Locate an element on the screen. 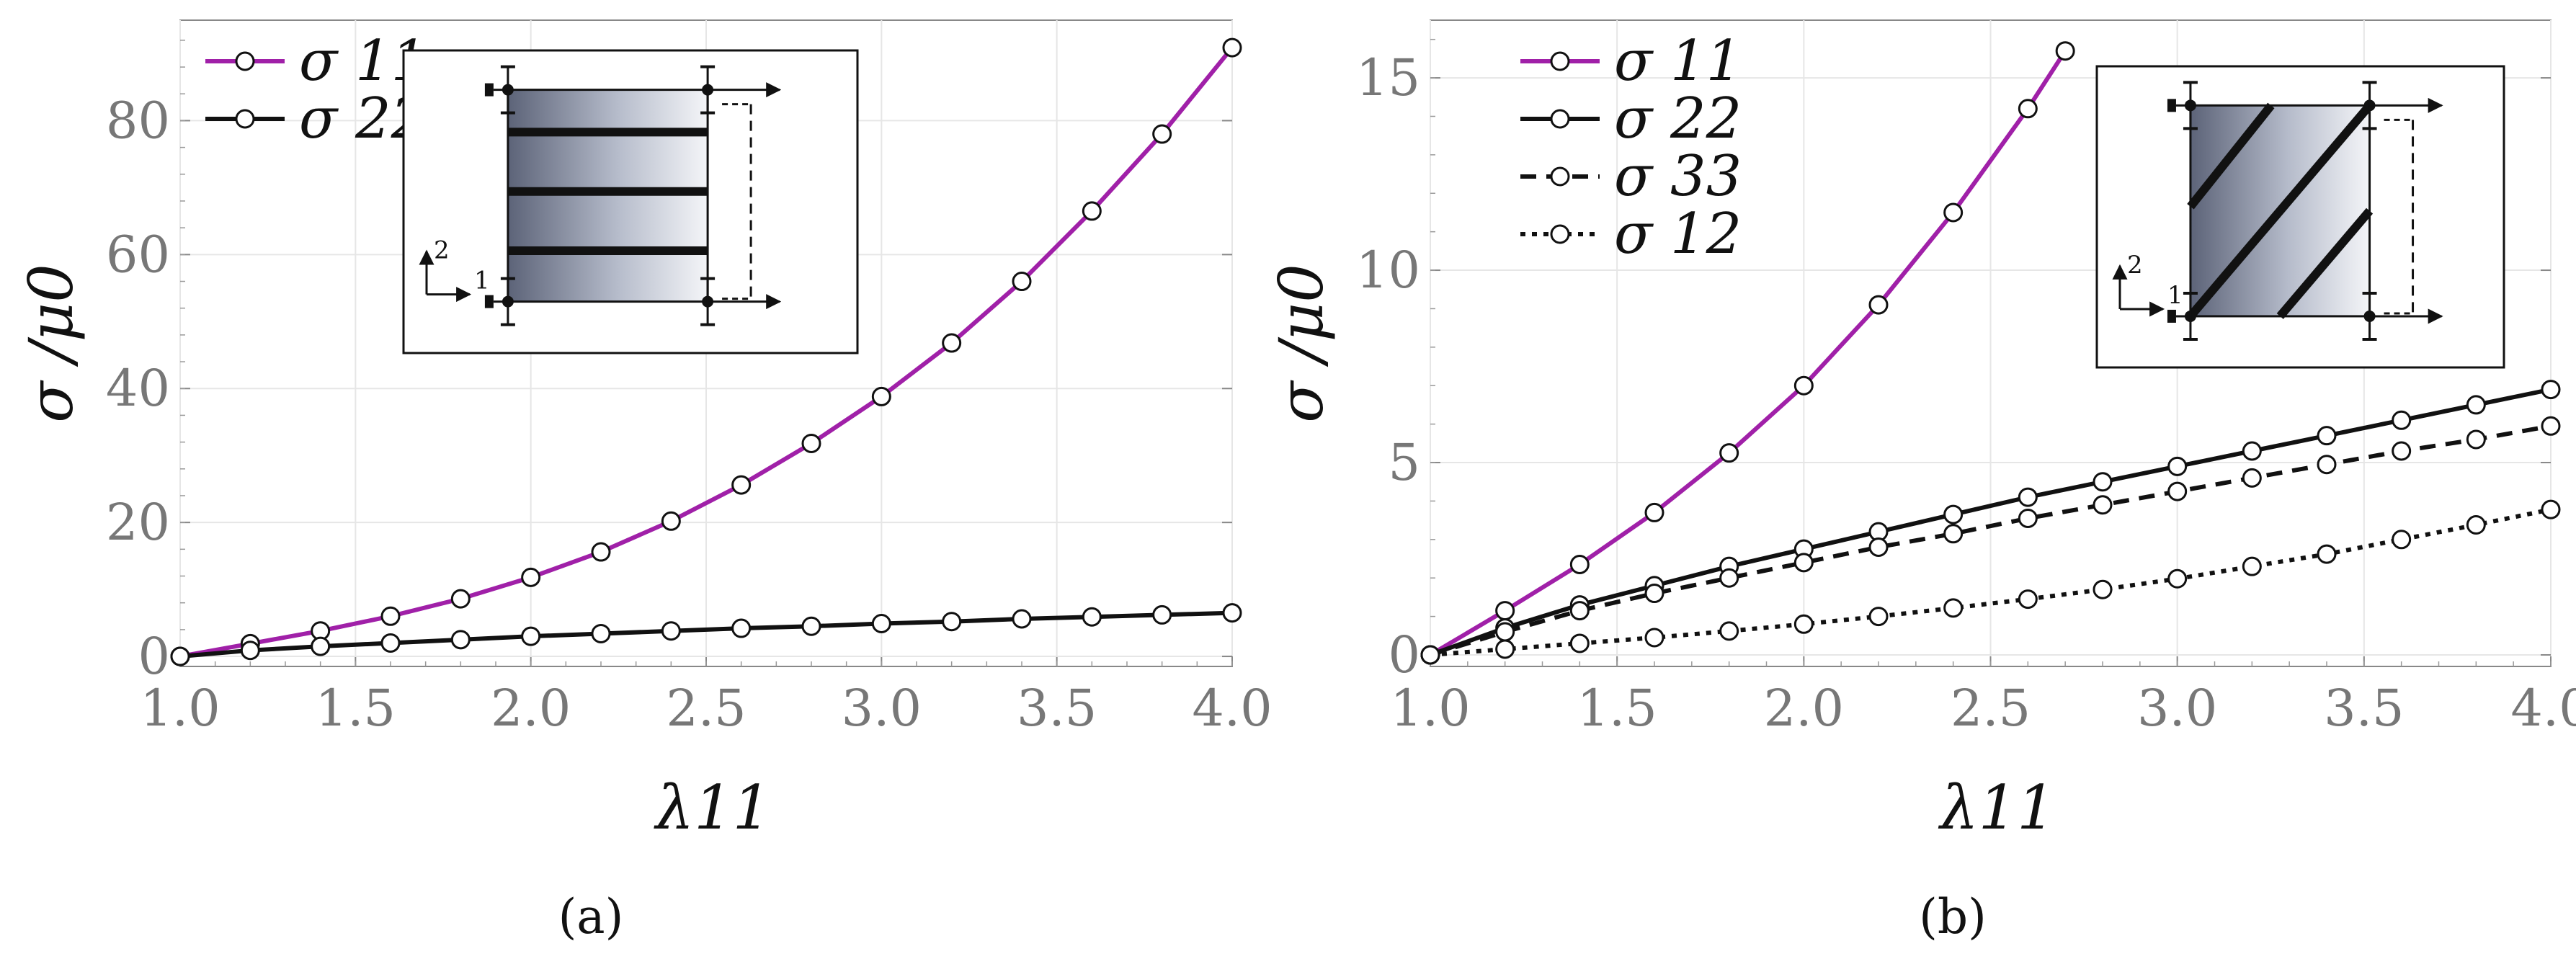 The height and width of the screenshot is (964, 2576). y-tick-label: 40 is located at coordinates (138, 388).